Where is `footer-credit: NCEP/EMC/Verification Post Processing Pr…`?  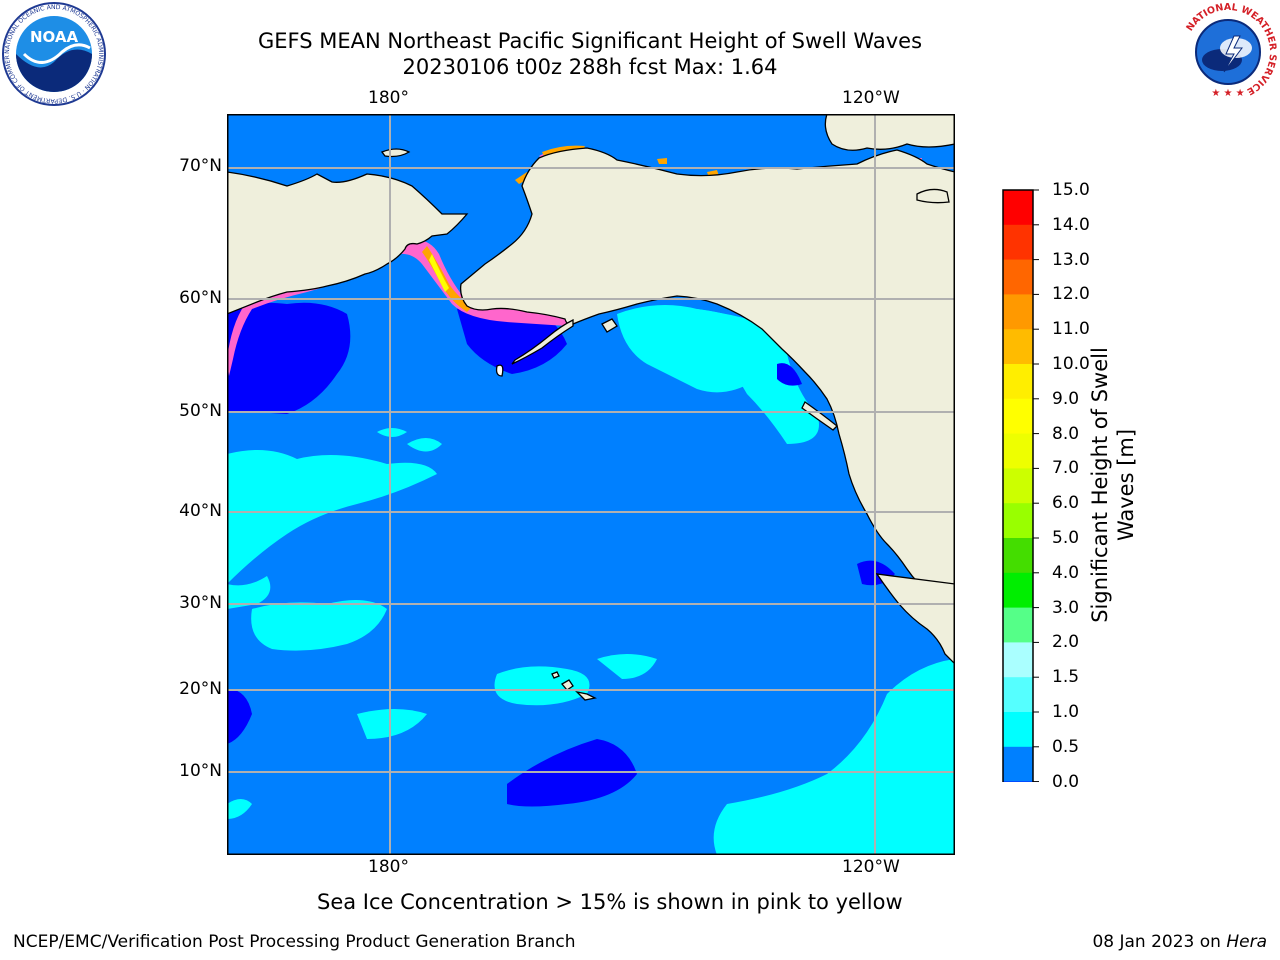
footer-credit: NCEP/EMC/Verification Post Processing Pr… is located at coordinates (294, 942).